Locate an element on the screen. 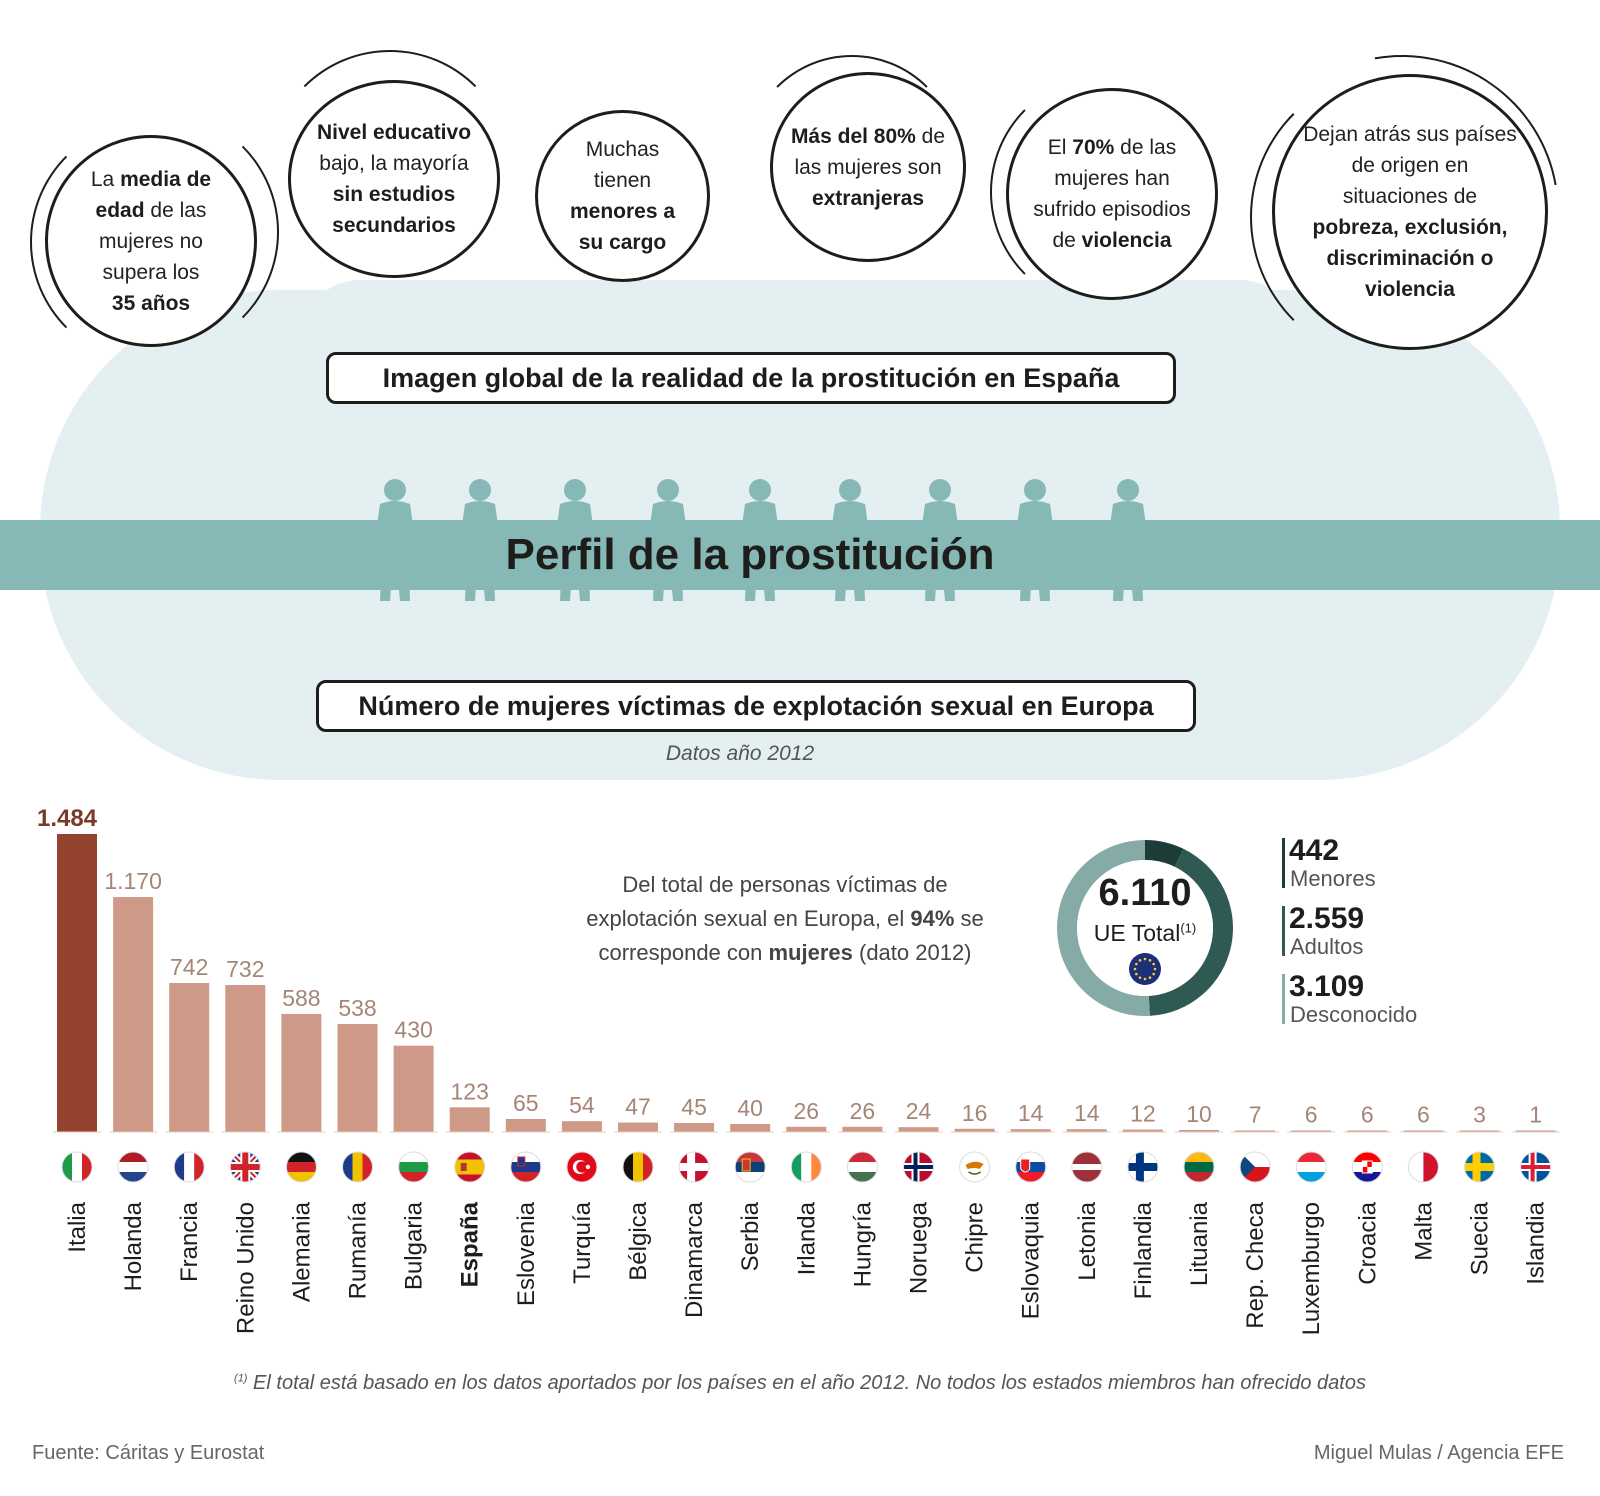 This screenshot has height=1496, width=1600. bar-serbia is located at coordinates (750, 1127).